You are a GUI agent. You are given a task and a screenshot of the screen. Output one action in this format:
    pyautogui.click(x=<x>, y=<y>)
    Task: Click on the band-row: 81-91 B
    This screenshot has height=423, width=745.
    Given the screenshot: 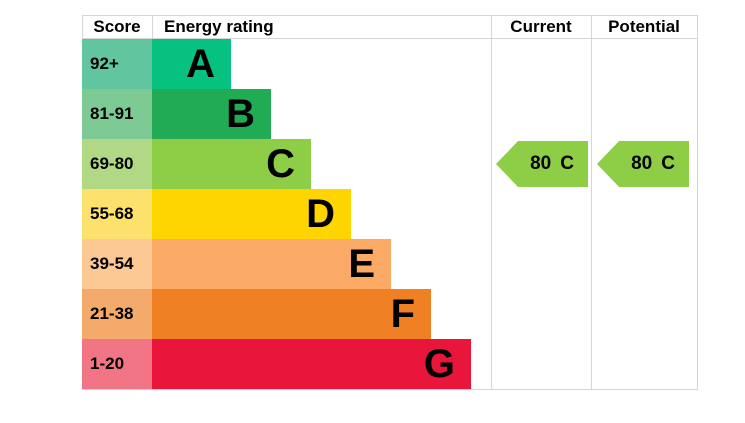 What is the action you would take?
    pyautogui.click(x=390, y=114)
    